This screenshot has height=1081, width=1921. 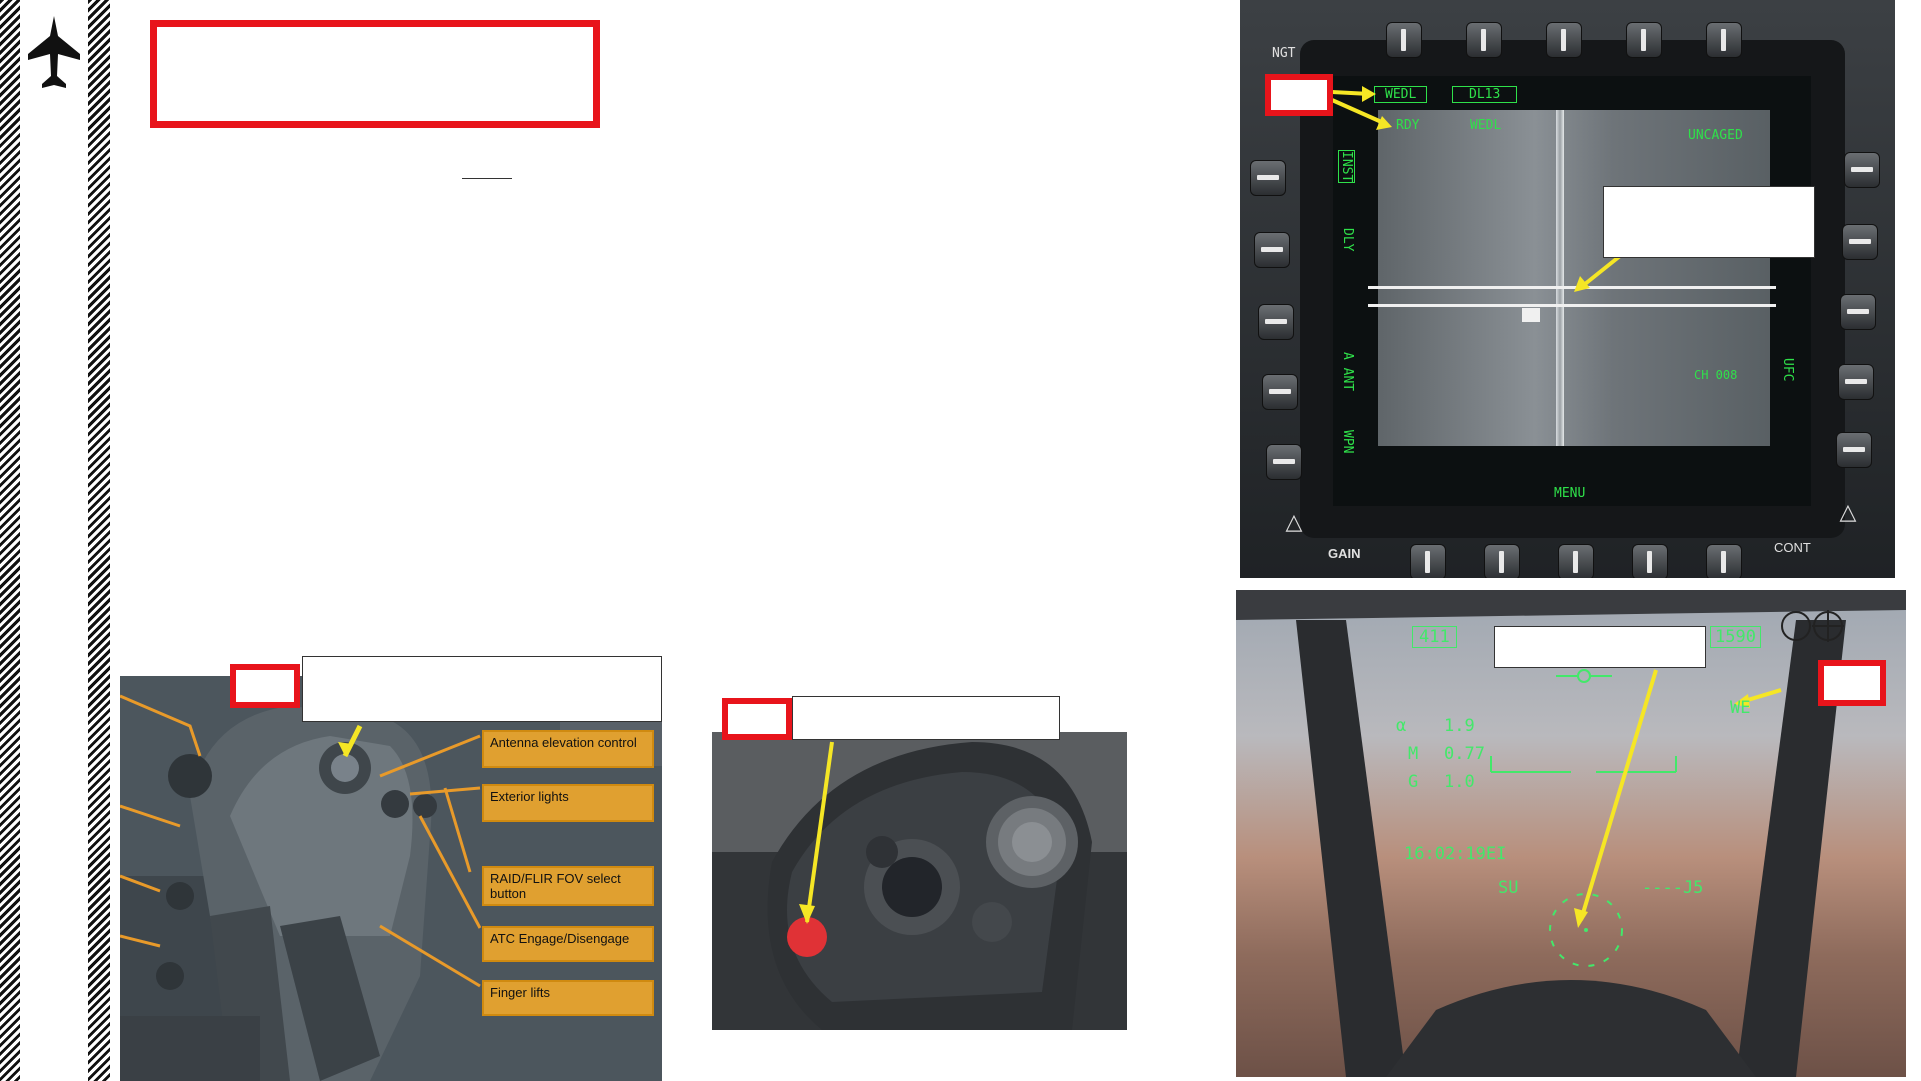 What do you see at coordinates (99, 540) in the screenshot?
I see `sidebar-hatch-right` at bounding box center [99, 540].